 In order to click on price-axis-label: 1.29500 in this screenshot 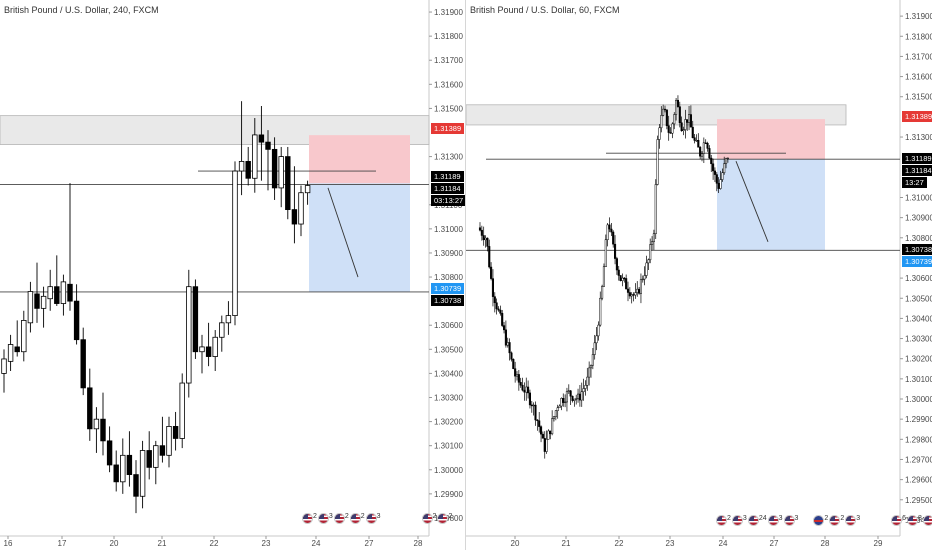, I will do `click(918, 500)`.